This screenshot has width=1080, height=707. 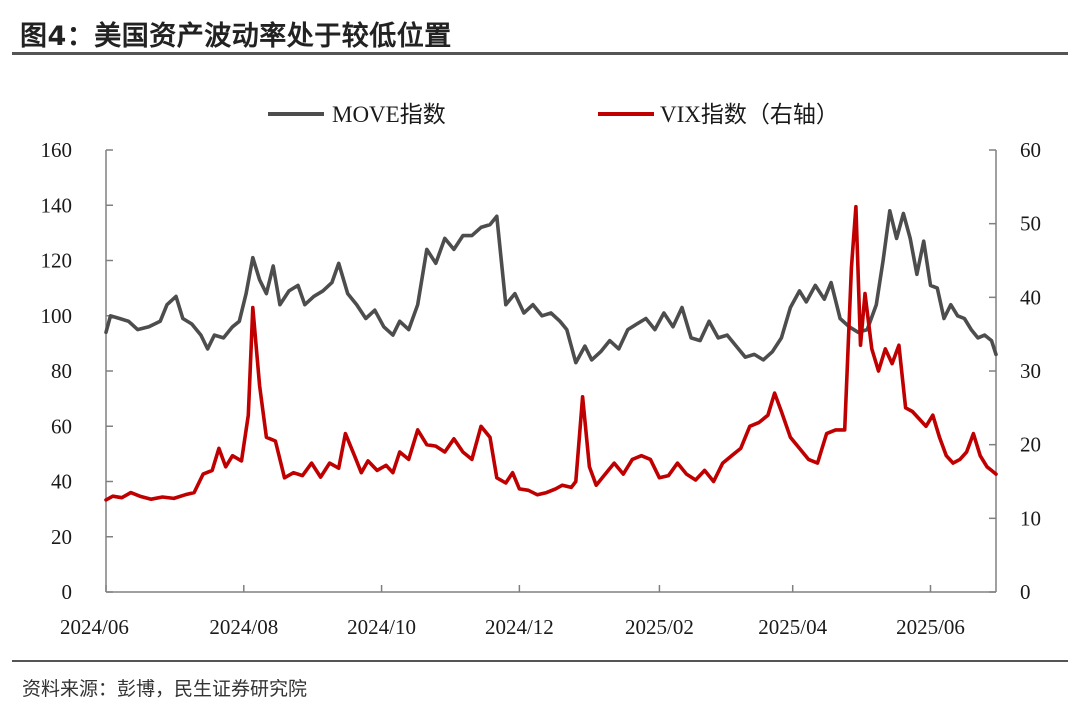 What do you see at coordinates (1030, 297) in the screenshot?
I see `right-y-tick-label: 40` at bounding box center [1030, 297].